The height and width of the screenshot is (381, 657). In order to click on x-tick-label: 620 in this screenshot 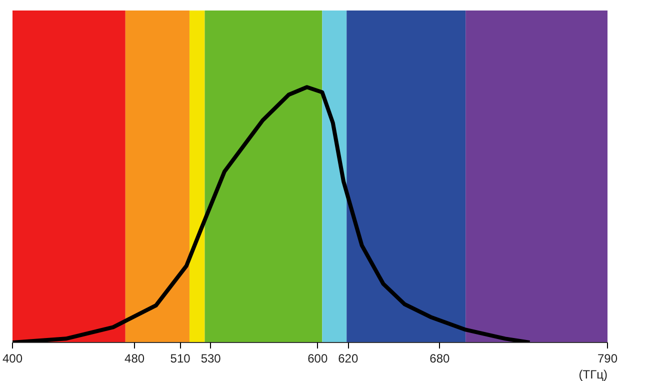, I will do `click(348, 359)`.